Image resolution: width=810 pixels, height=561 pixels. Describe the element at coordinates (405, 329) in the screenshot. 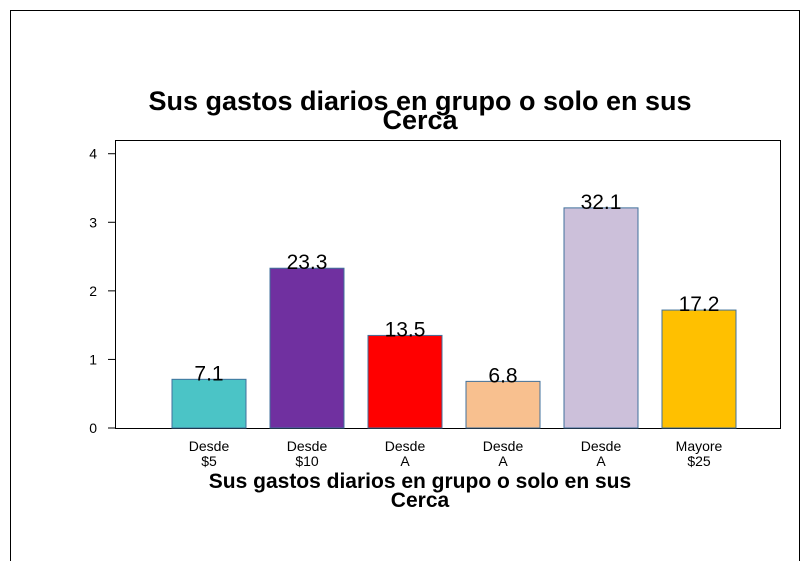

I see `value-label: 13.5` at that location.